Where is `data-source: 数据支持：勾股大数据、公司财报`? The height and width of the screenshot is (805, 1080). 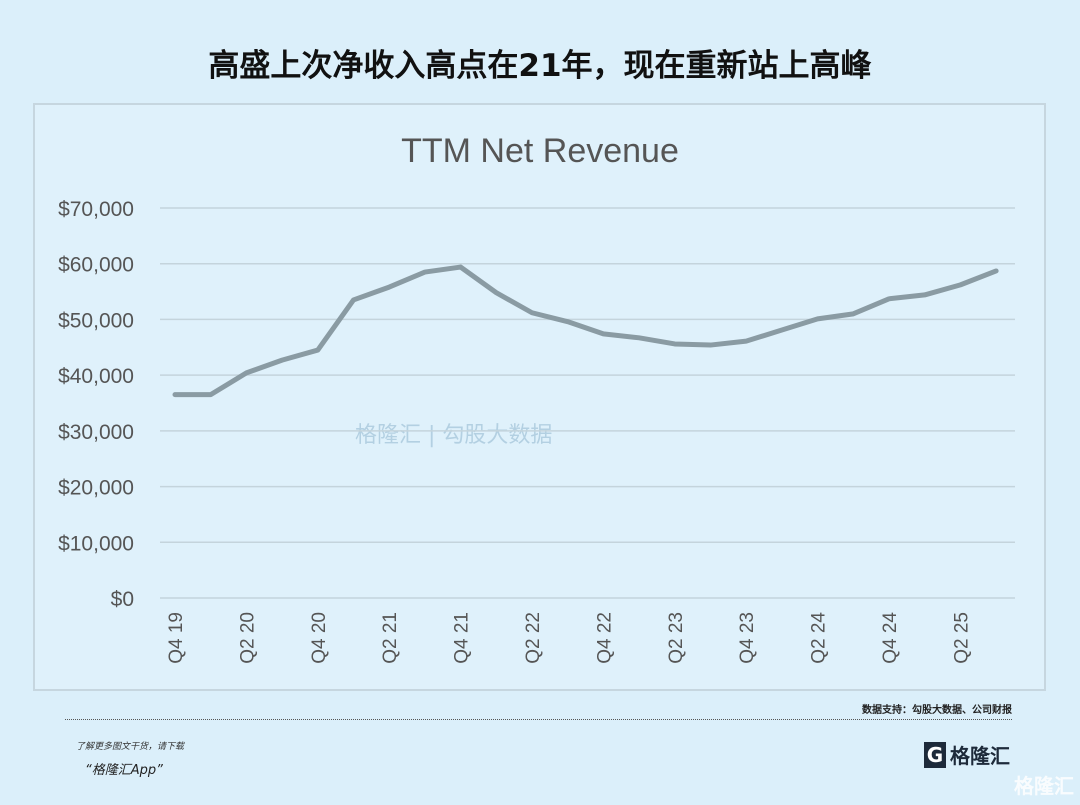 data-source: 数据支持：勾股大数据、公司财报 is located at coordinates (937, 710).